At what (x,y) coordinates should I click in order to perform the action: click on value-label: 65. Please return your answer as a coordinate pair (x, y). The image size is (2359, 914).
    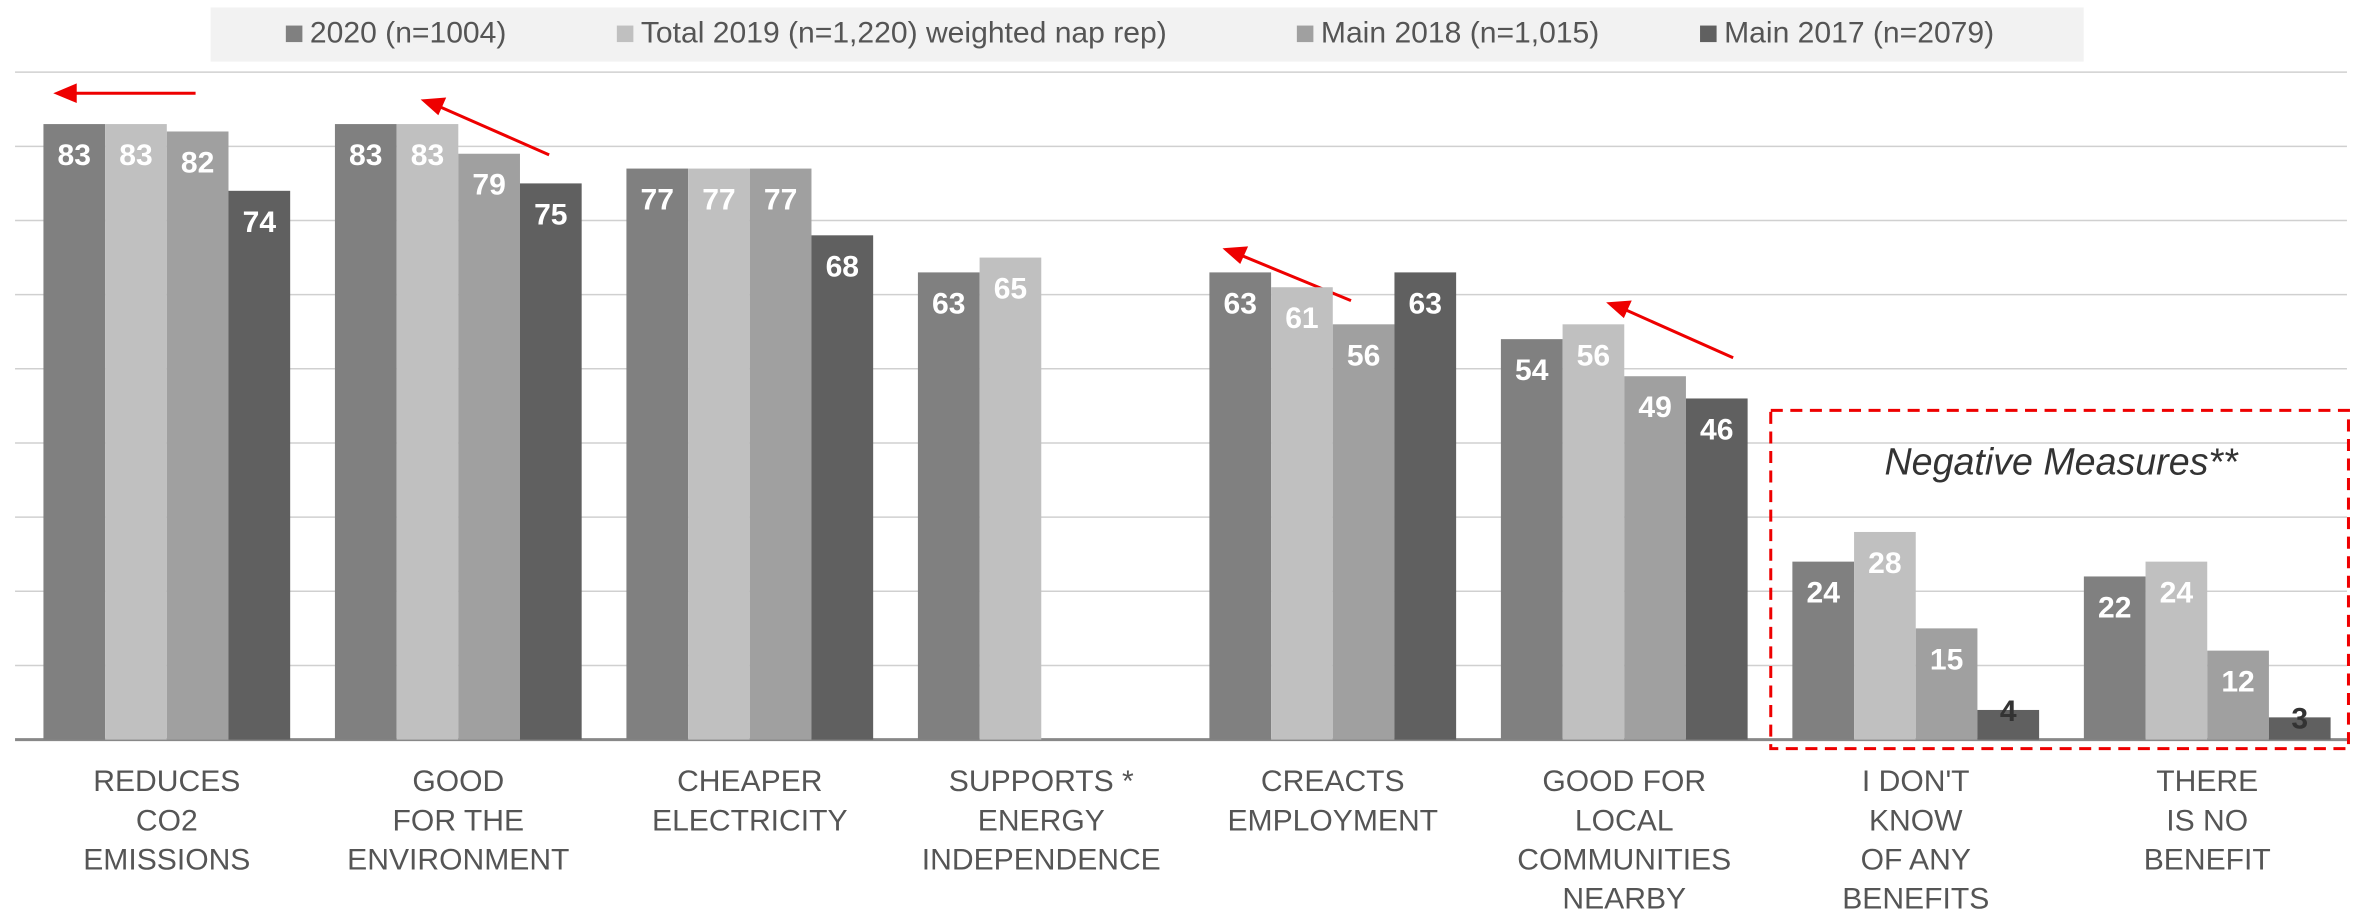
    Looking at the image, I should click on (1010, 289).